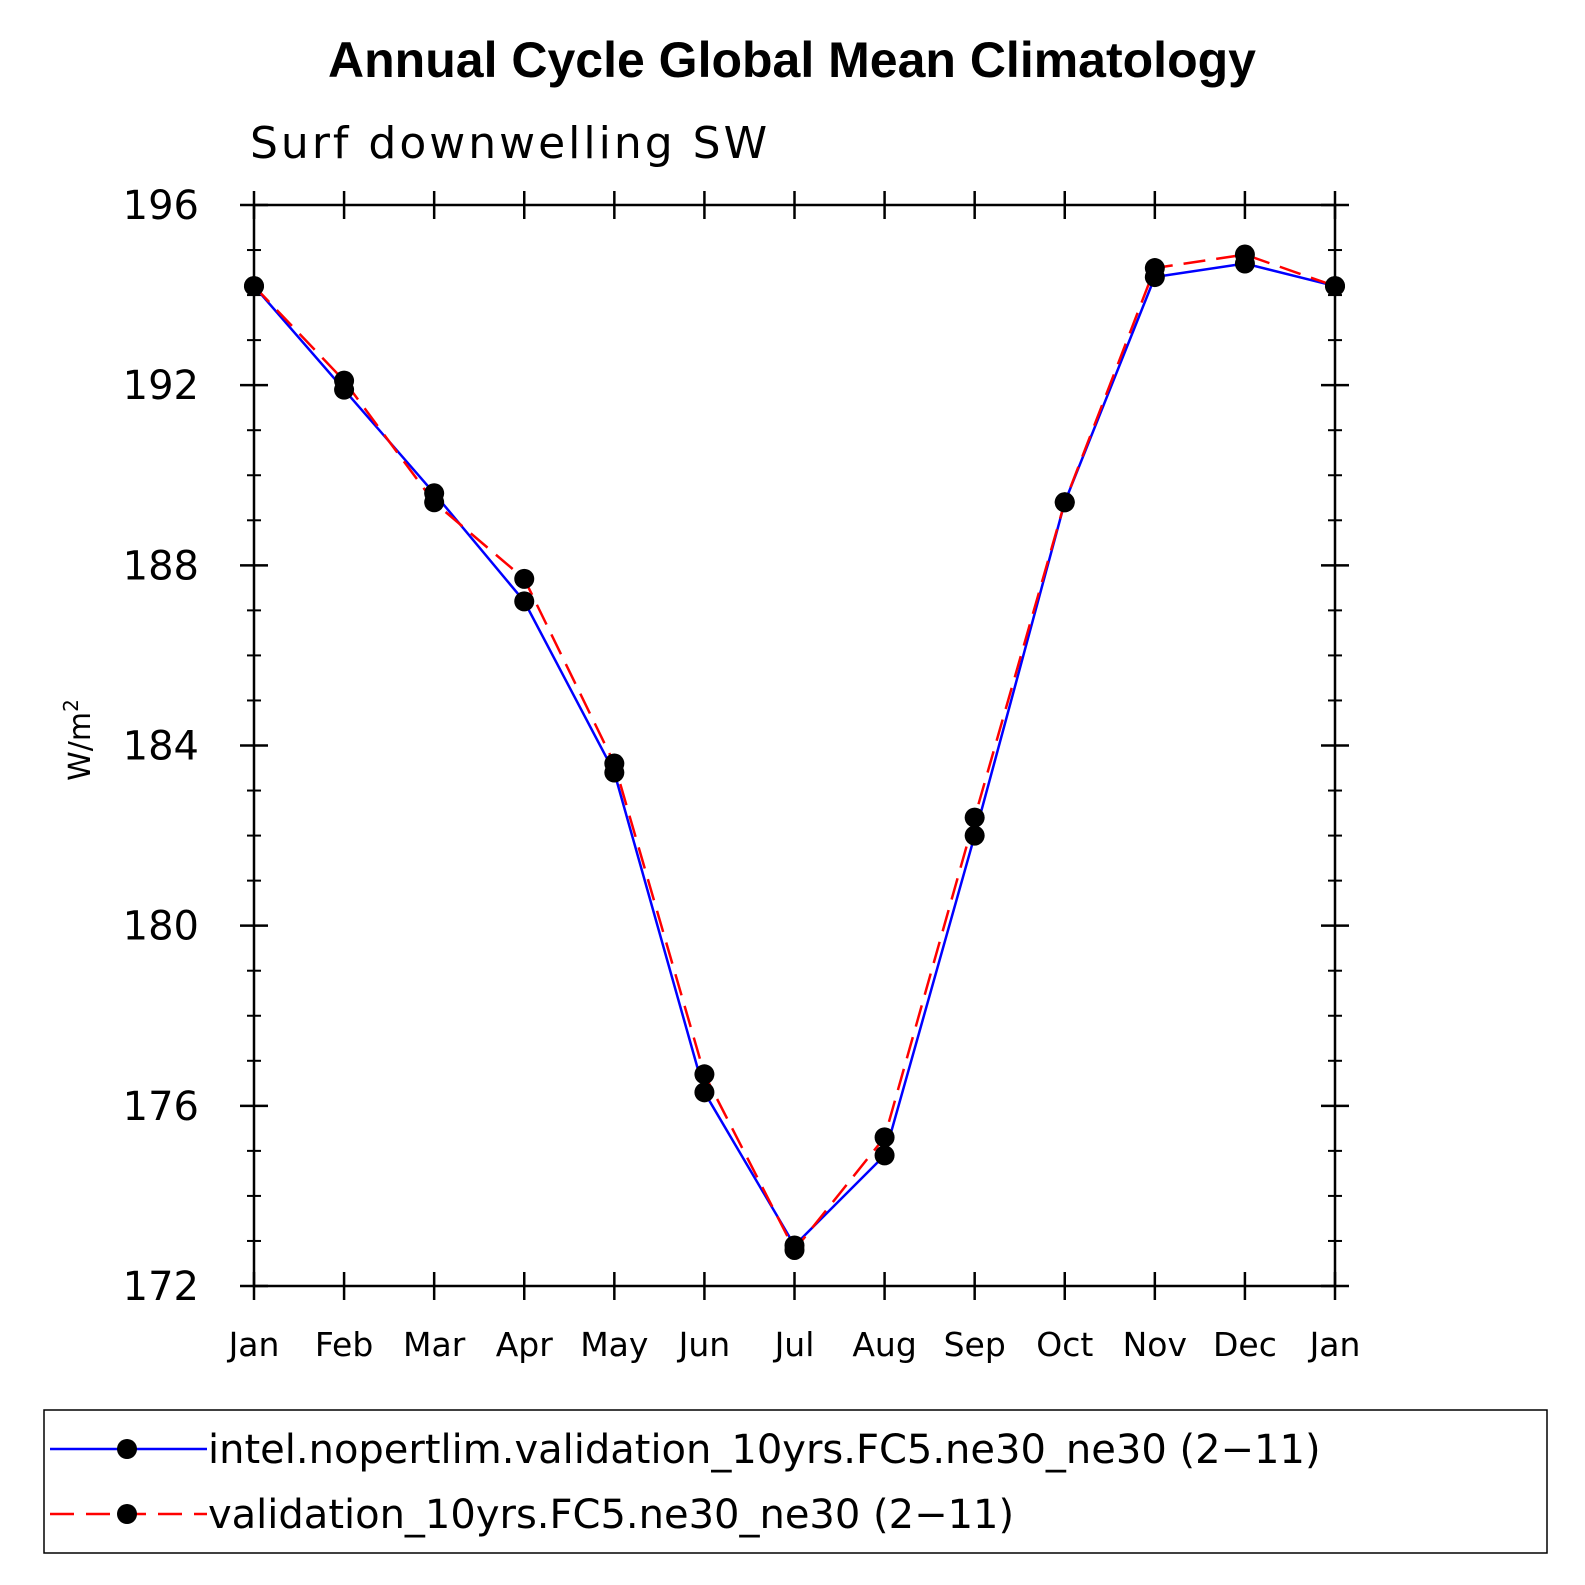 The width and height of the screenshot is (1585, 1585). Describe the element at coordinates (614, 1344) in the screenshot. I see `x-tick-label: May` at that location.